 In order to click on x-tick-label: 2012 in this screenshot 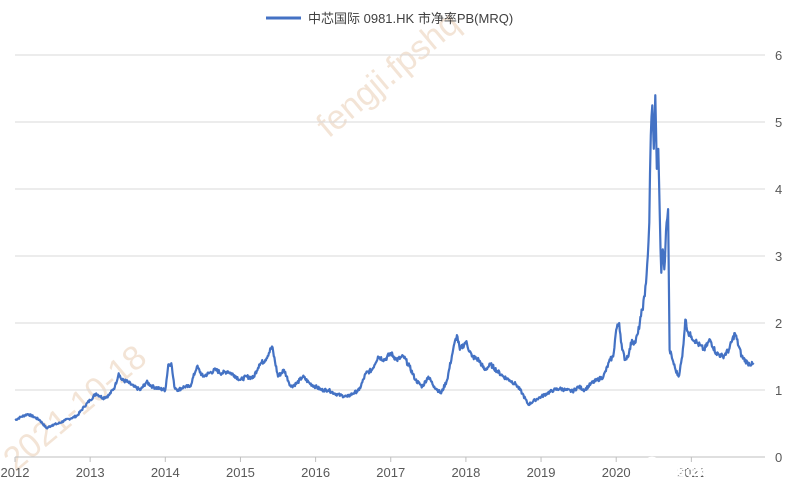, I will do `click(15, 472)`.